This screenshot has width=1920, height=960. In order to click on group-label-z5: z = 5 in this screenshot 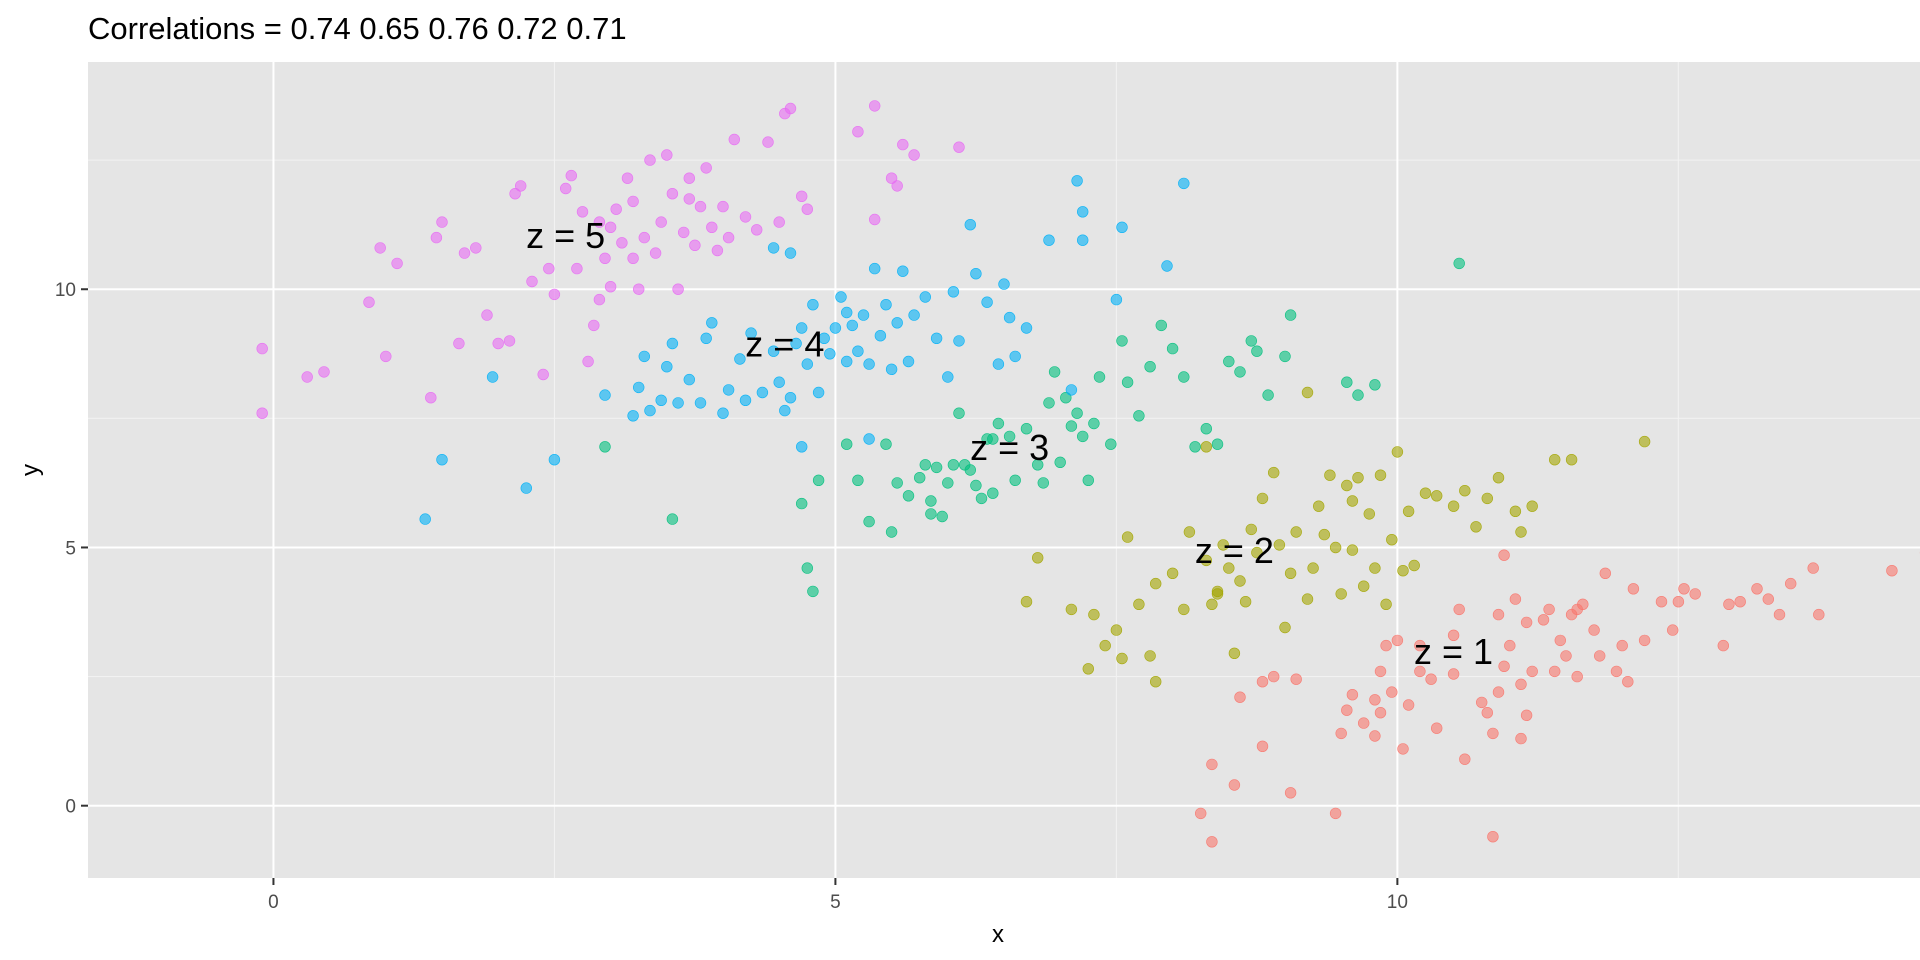, I will do `click(565, 235)`.